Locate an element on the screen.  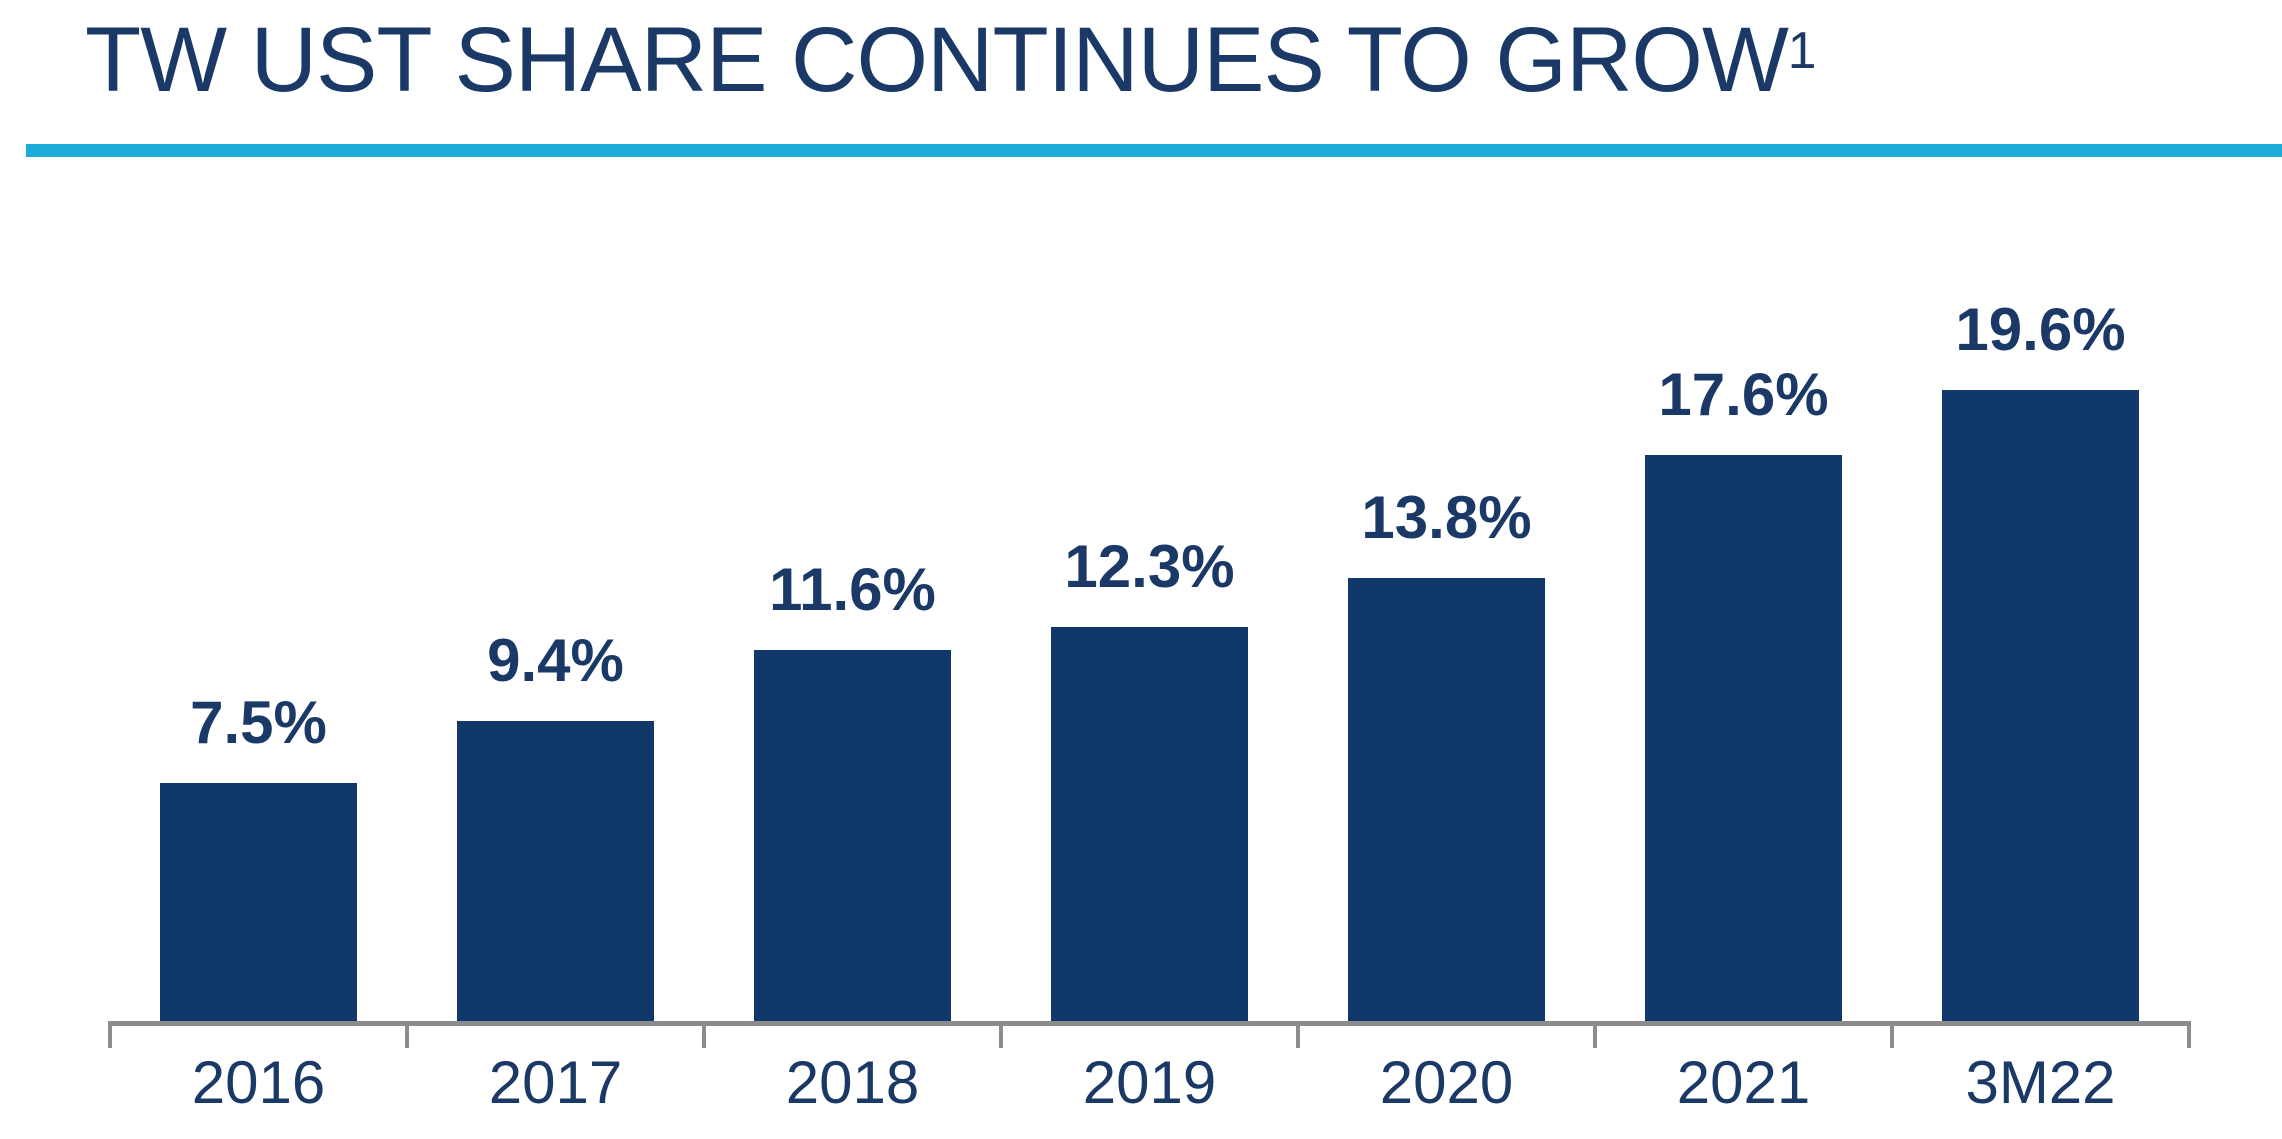
bar-value-label: 7.5% is located at coordinates (258, 722).